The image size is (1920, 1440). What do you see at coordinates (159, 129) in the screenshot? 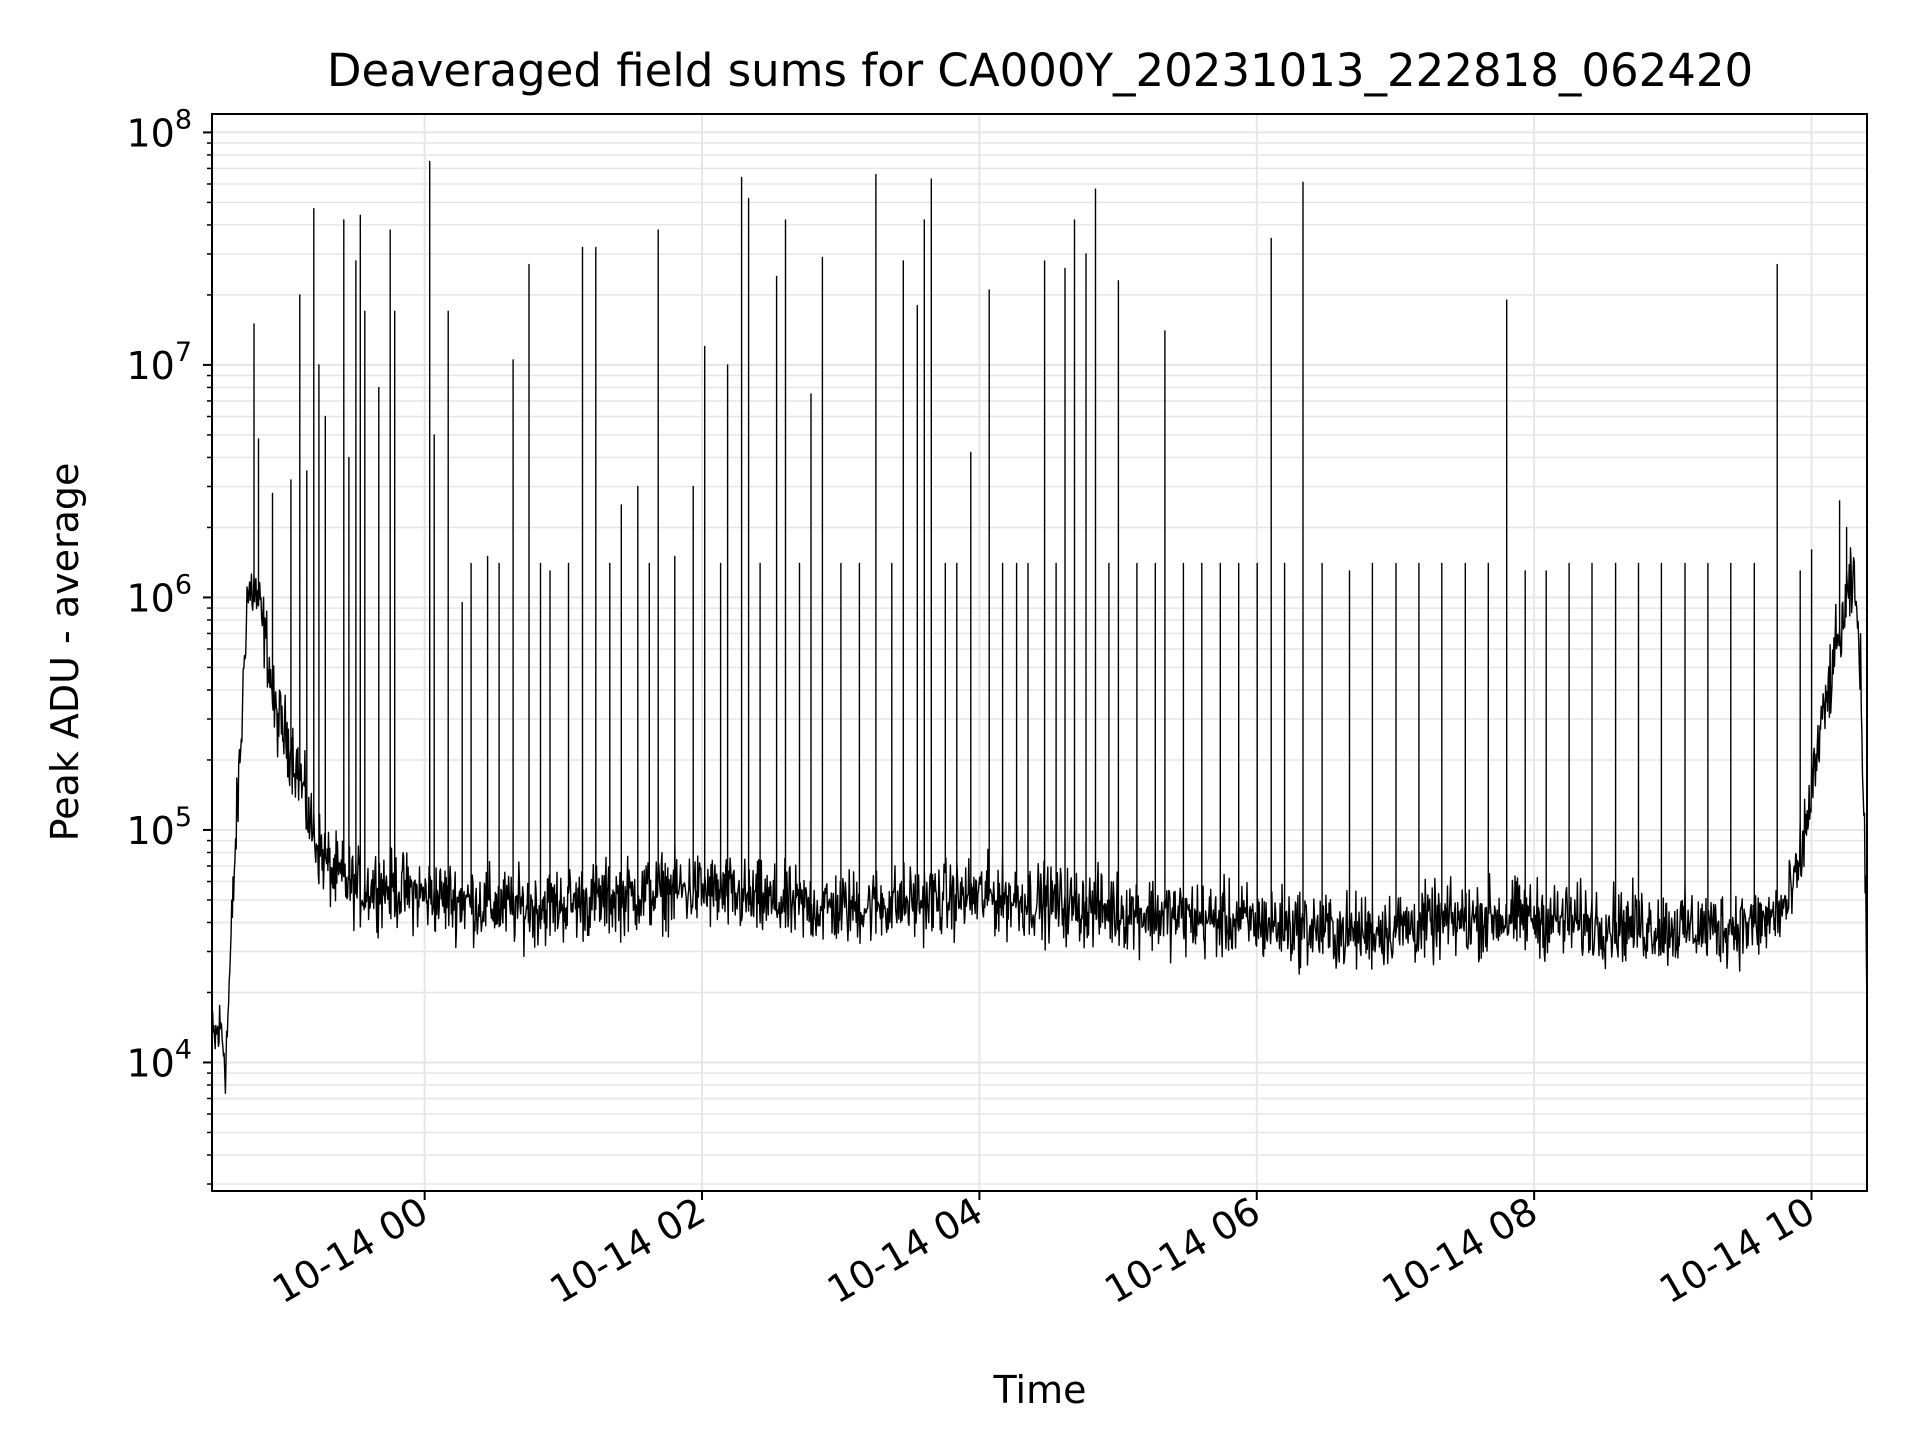
I see `y-tick-label: 10⁸` at bounding box center [159, 129].